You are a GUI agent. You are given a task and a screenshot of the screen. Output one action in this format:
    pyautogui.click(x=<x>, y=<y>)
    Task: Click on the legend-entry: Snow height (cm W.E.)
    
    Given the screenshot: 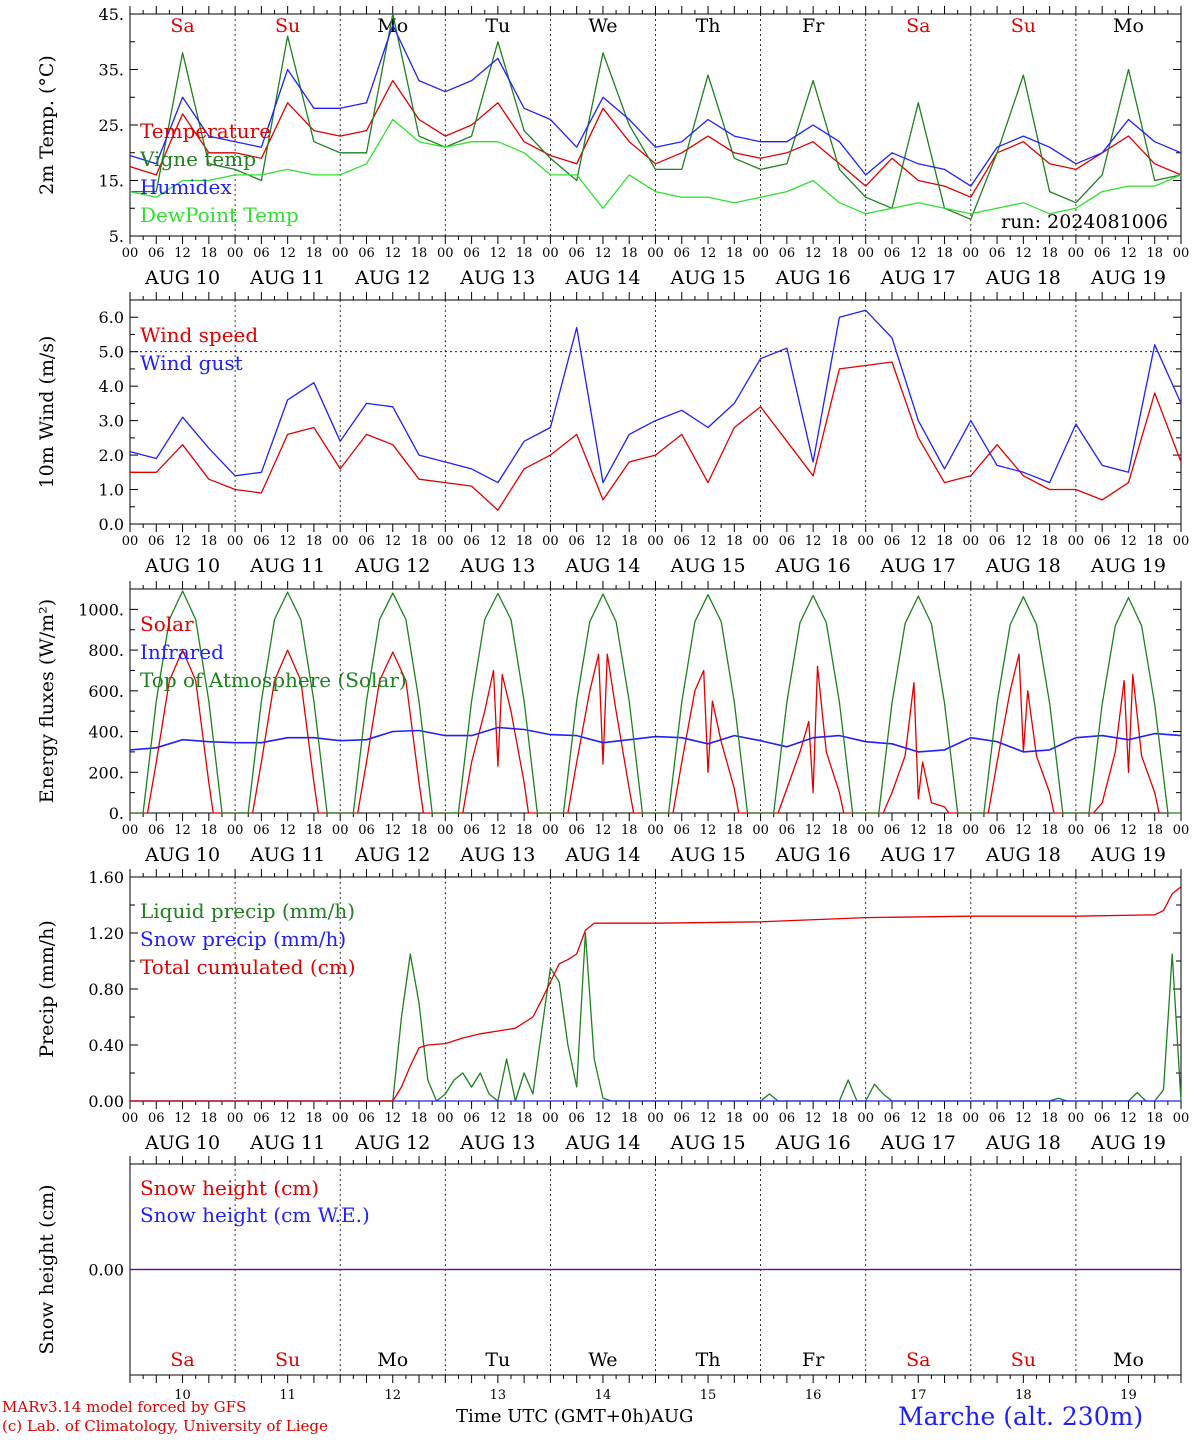 What is the action you would take?
    pyautogui.click(x=255, y=1215)
    